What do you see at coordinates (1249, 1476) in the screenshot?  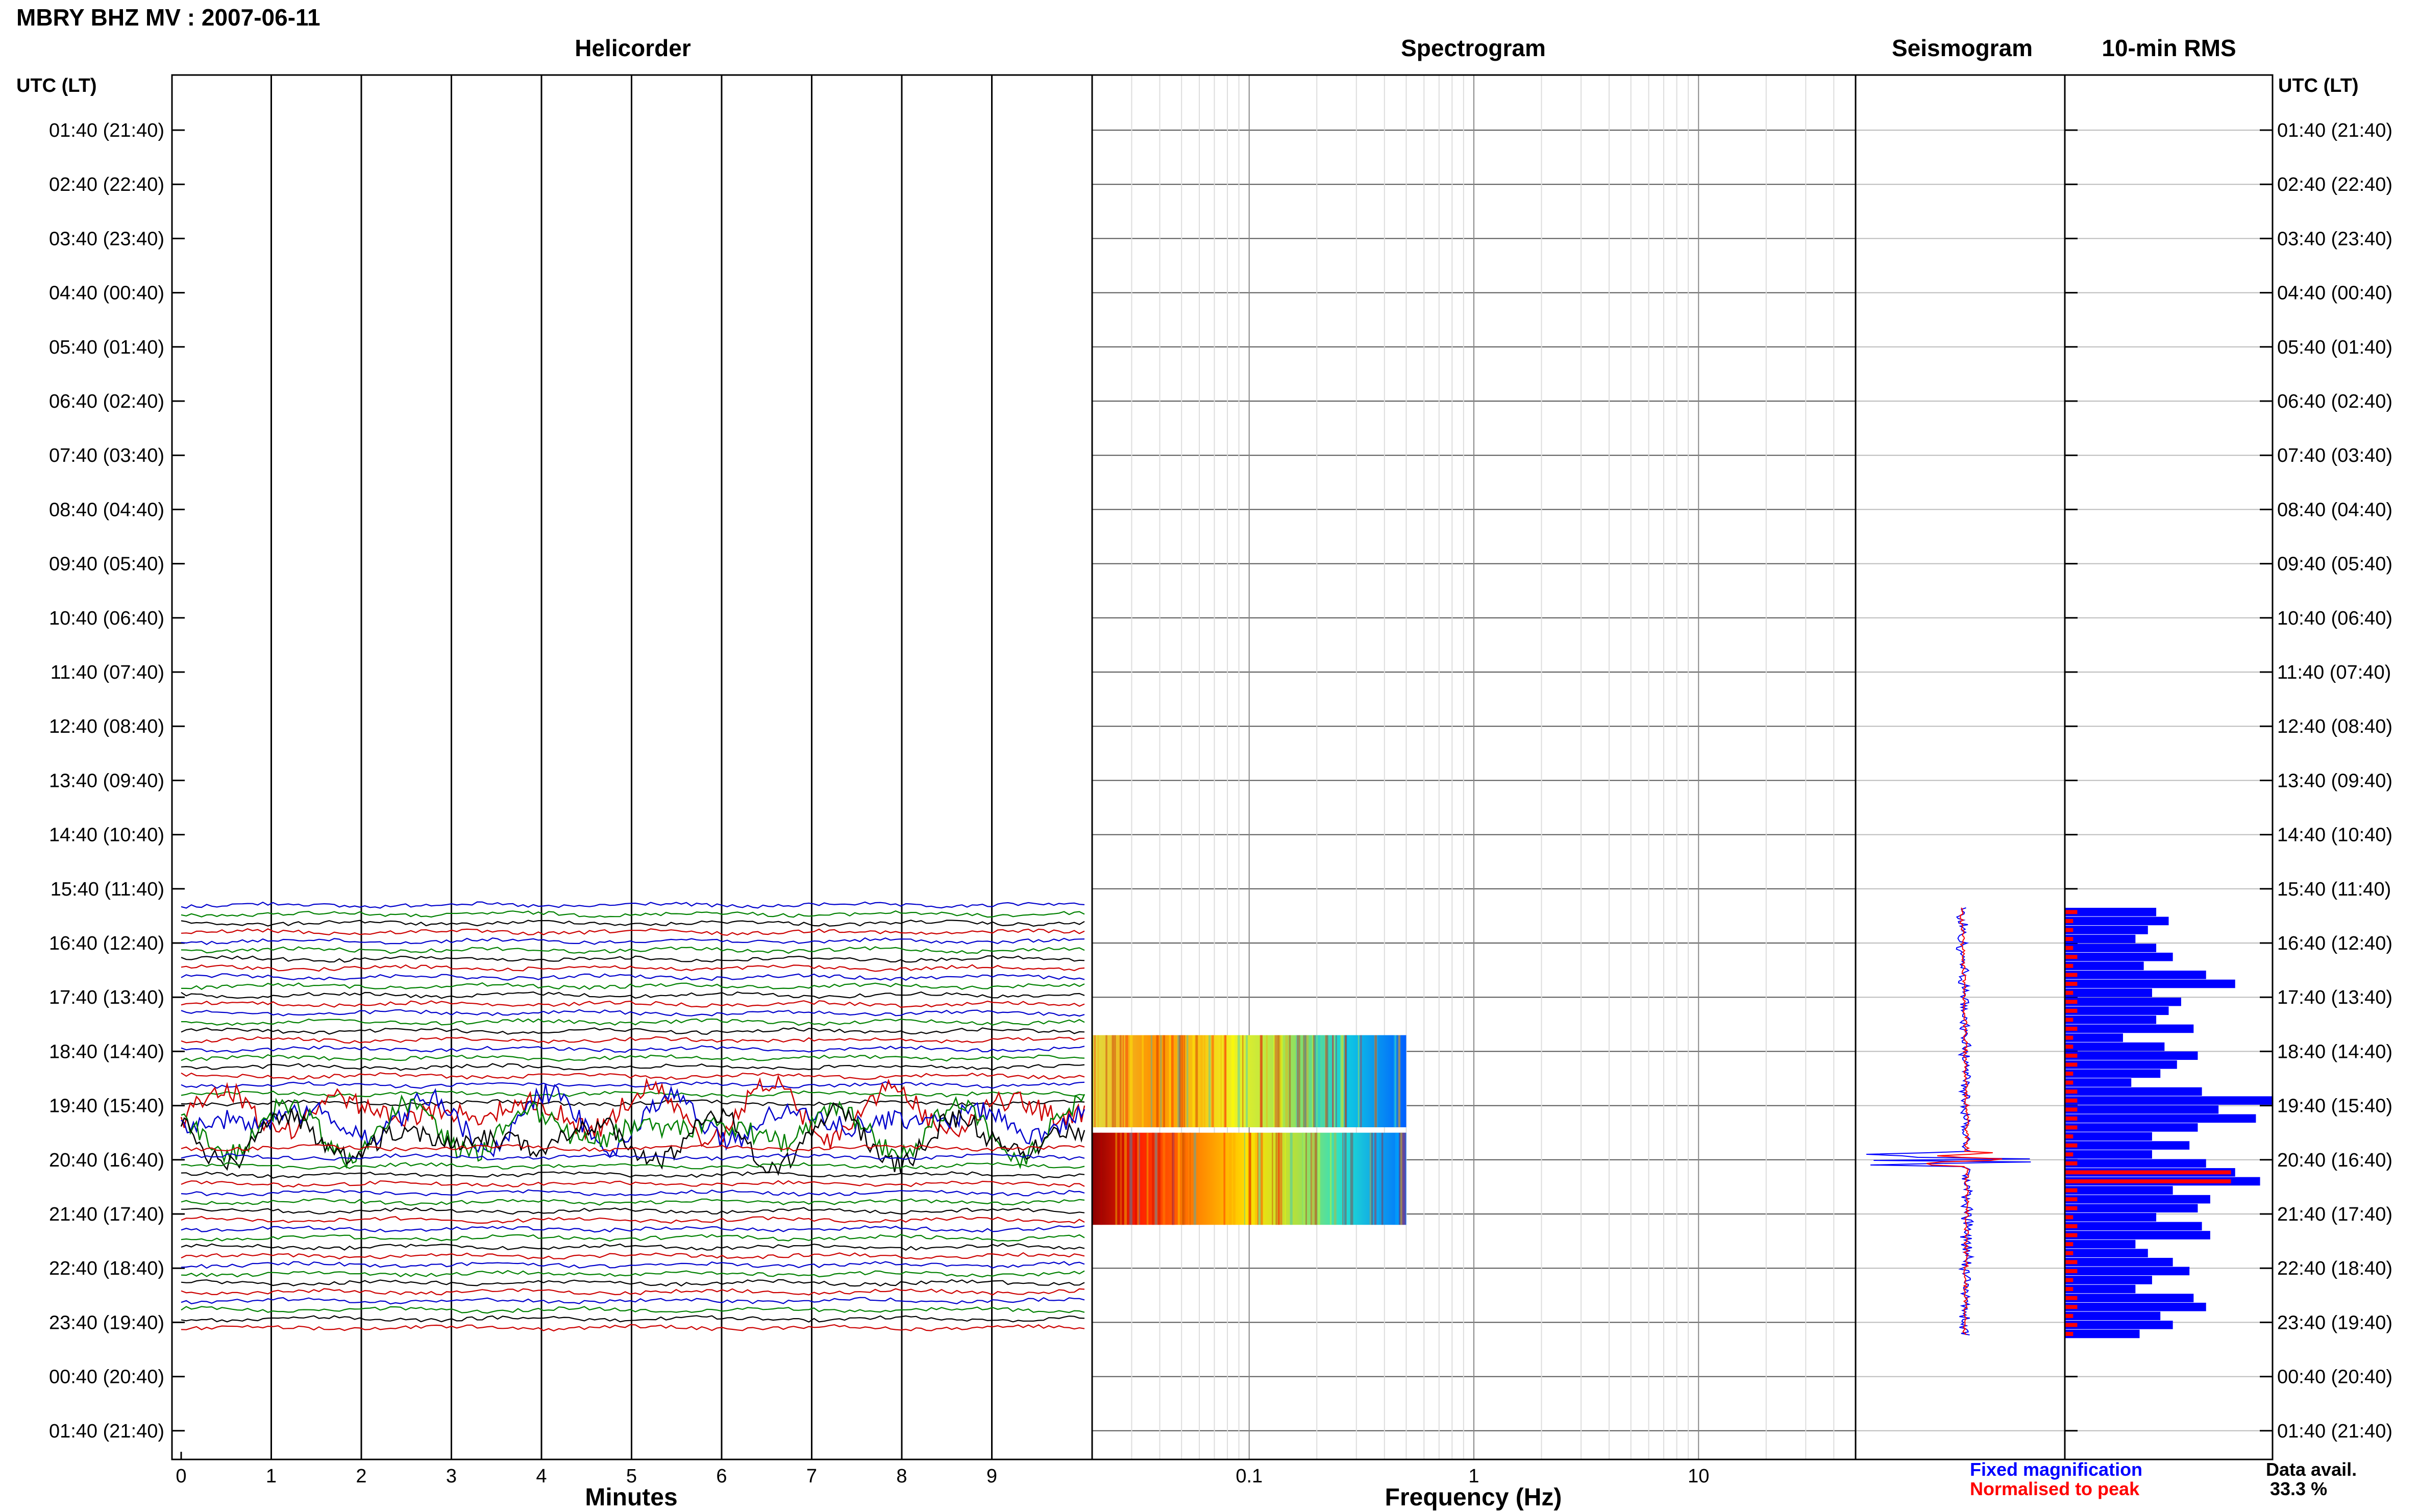 I see `frequency-tick-label: 0.1` at bounding box center [1249, 1476].